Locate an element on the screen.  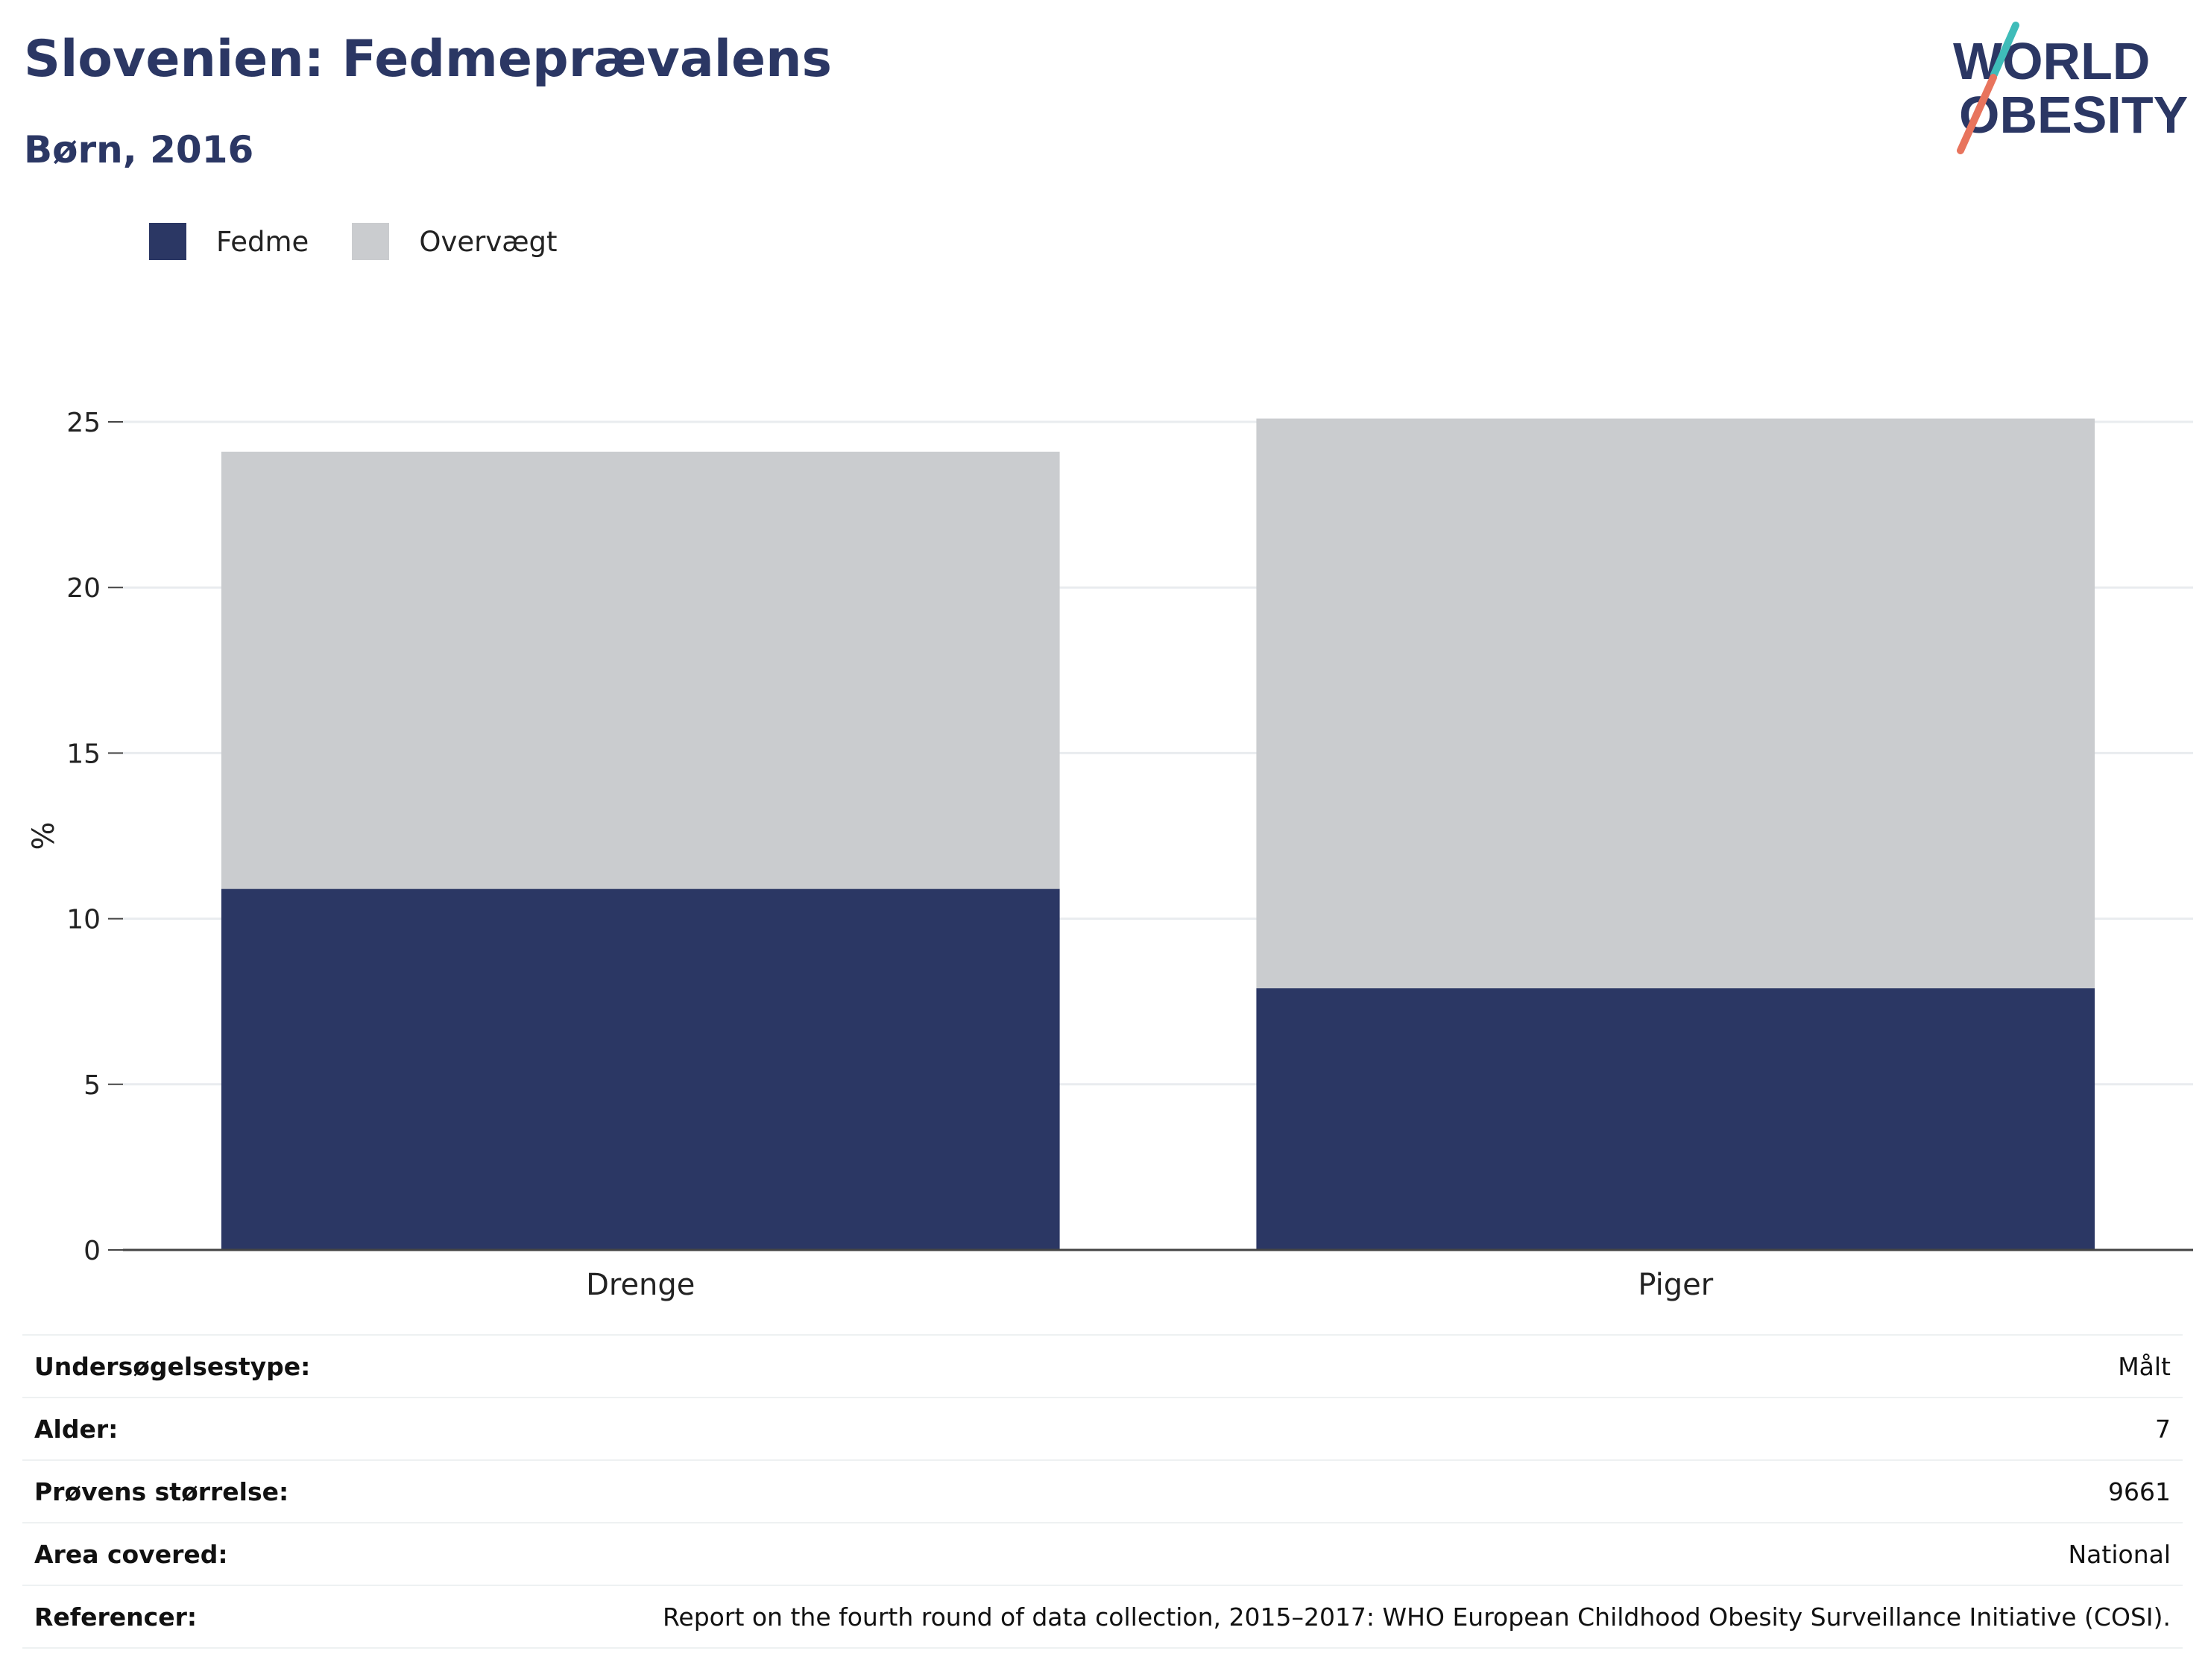
info-label: Area covered: is located at coordinates (199, 1554).